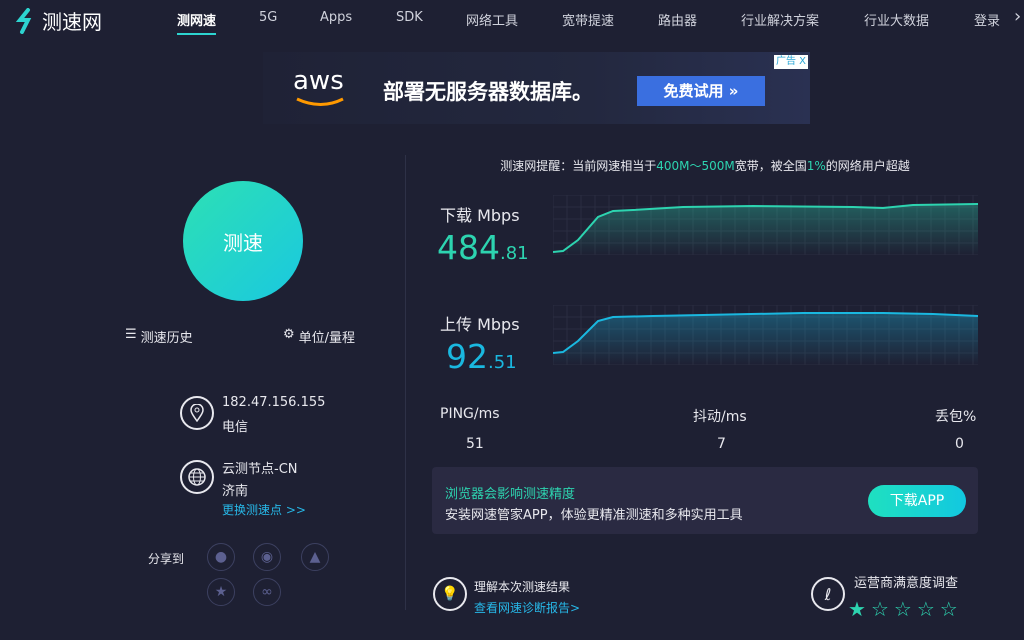 The height and width of the screenshot is (640, 1024). What do you see at coordinates (470, 414) in the screenshot?
I see `ping-label: PING/ms` at bounding box center [470, 414].